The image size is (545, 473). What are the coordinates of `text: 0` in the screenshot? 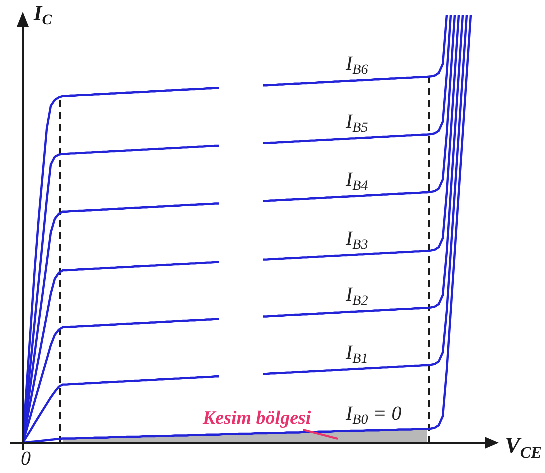 It's located at (26, 459).